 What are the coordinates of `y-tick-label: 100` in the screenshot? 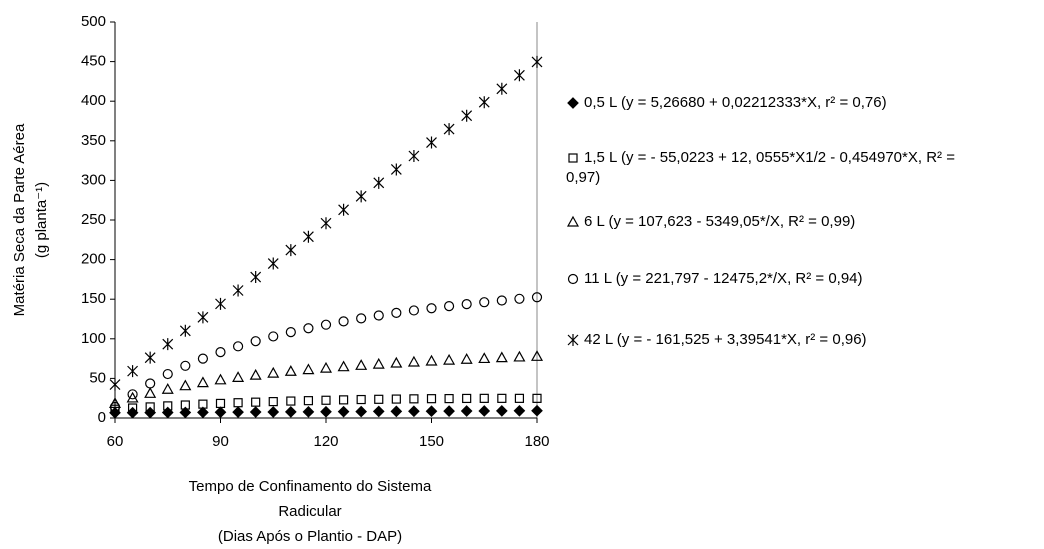 It's located at (93, 338).